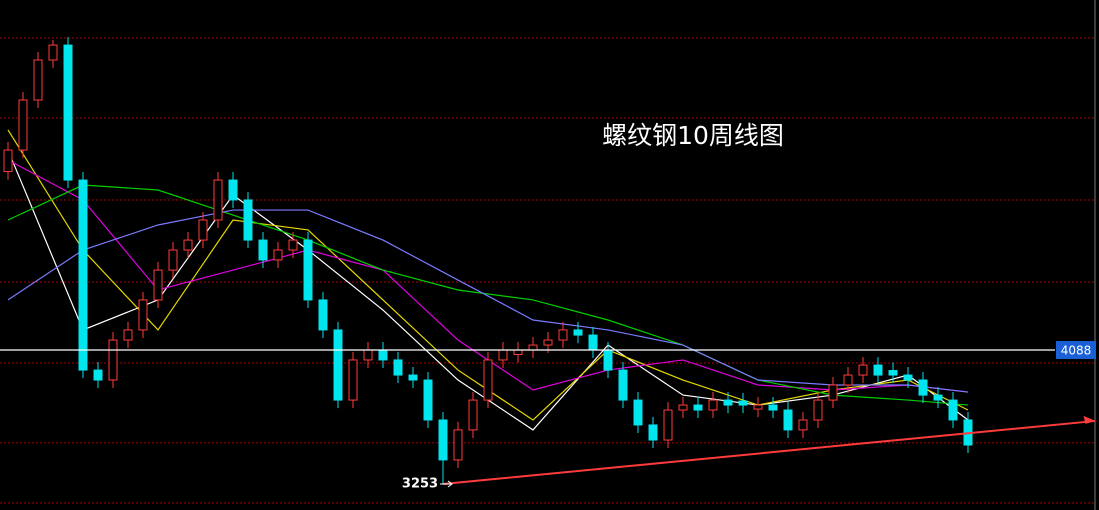  Describe the element at coordinates (693, 135) in the screenshot. I see `chart-title: 螺纹钢10周线图` at that location.